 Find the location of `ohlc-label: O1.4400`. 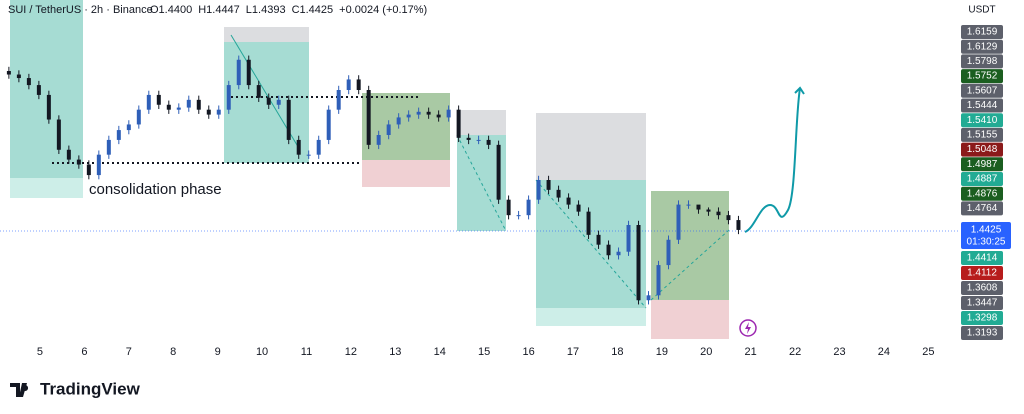

ohlc-label: O1.4400 is located at coordinates (171, 10).